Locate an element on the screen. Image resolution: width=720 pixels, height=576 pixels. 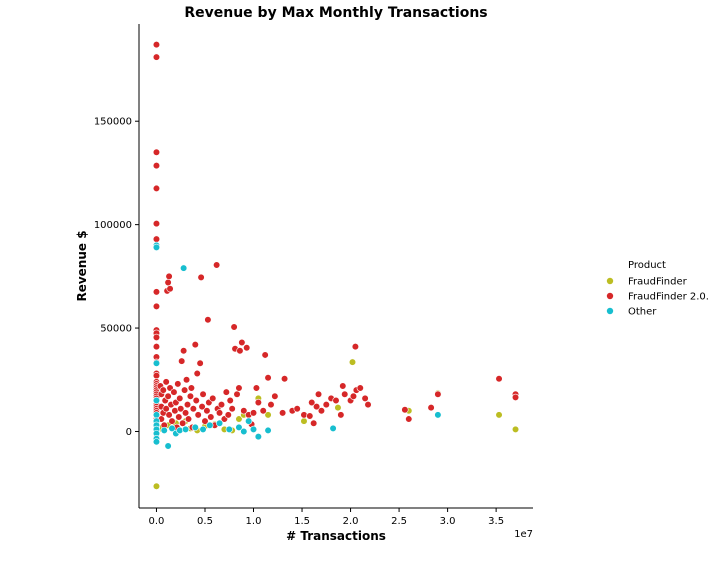
x-tick-label: 1.0 is located at coordinates (254, 521).